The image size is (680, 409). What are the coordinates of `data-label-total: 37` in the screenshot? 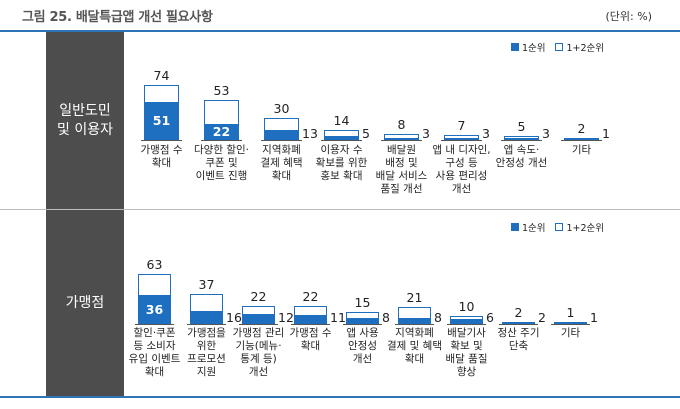 It's located at (206, 285).